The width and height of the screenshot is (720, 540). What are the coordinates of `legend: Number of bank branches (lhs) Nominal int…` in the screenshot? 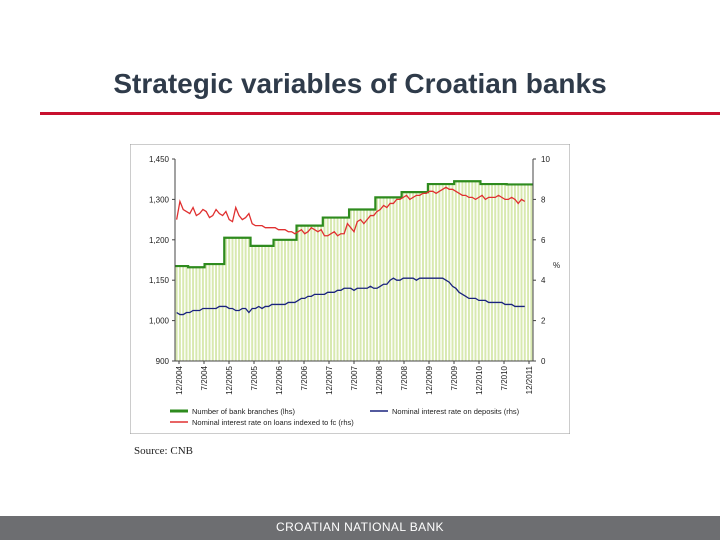 It's located at (345, 417).